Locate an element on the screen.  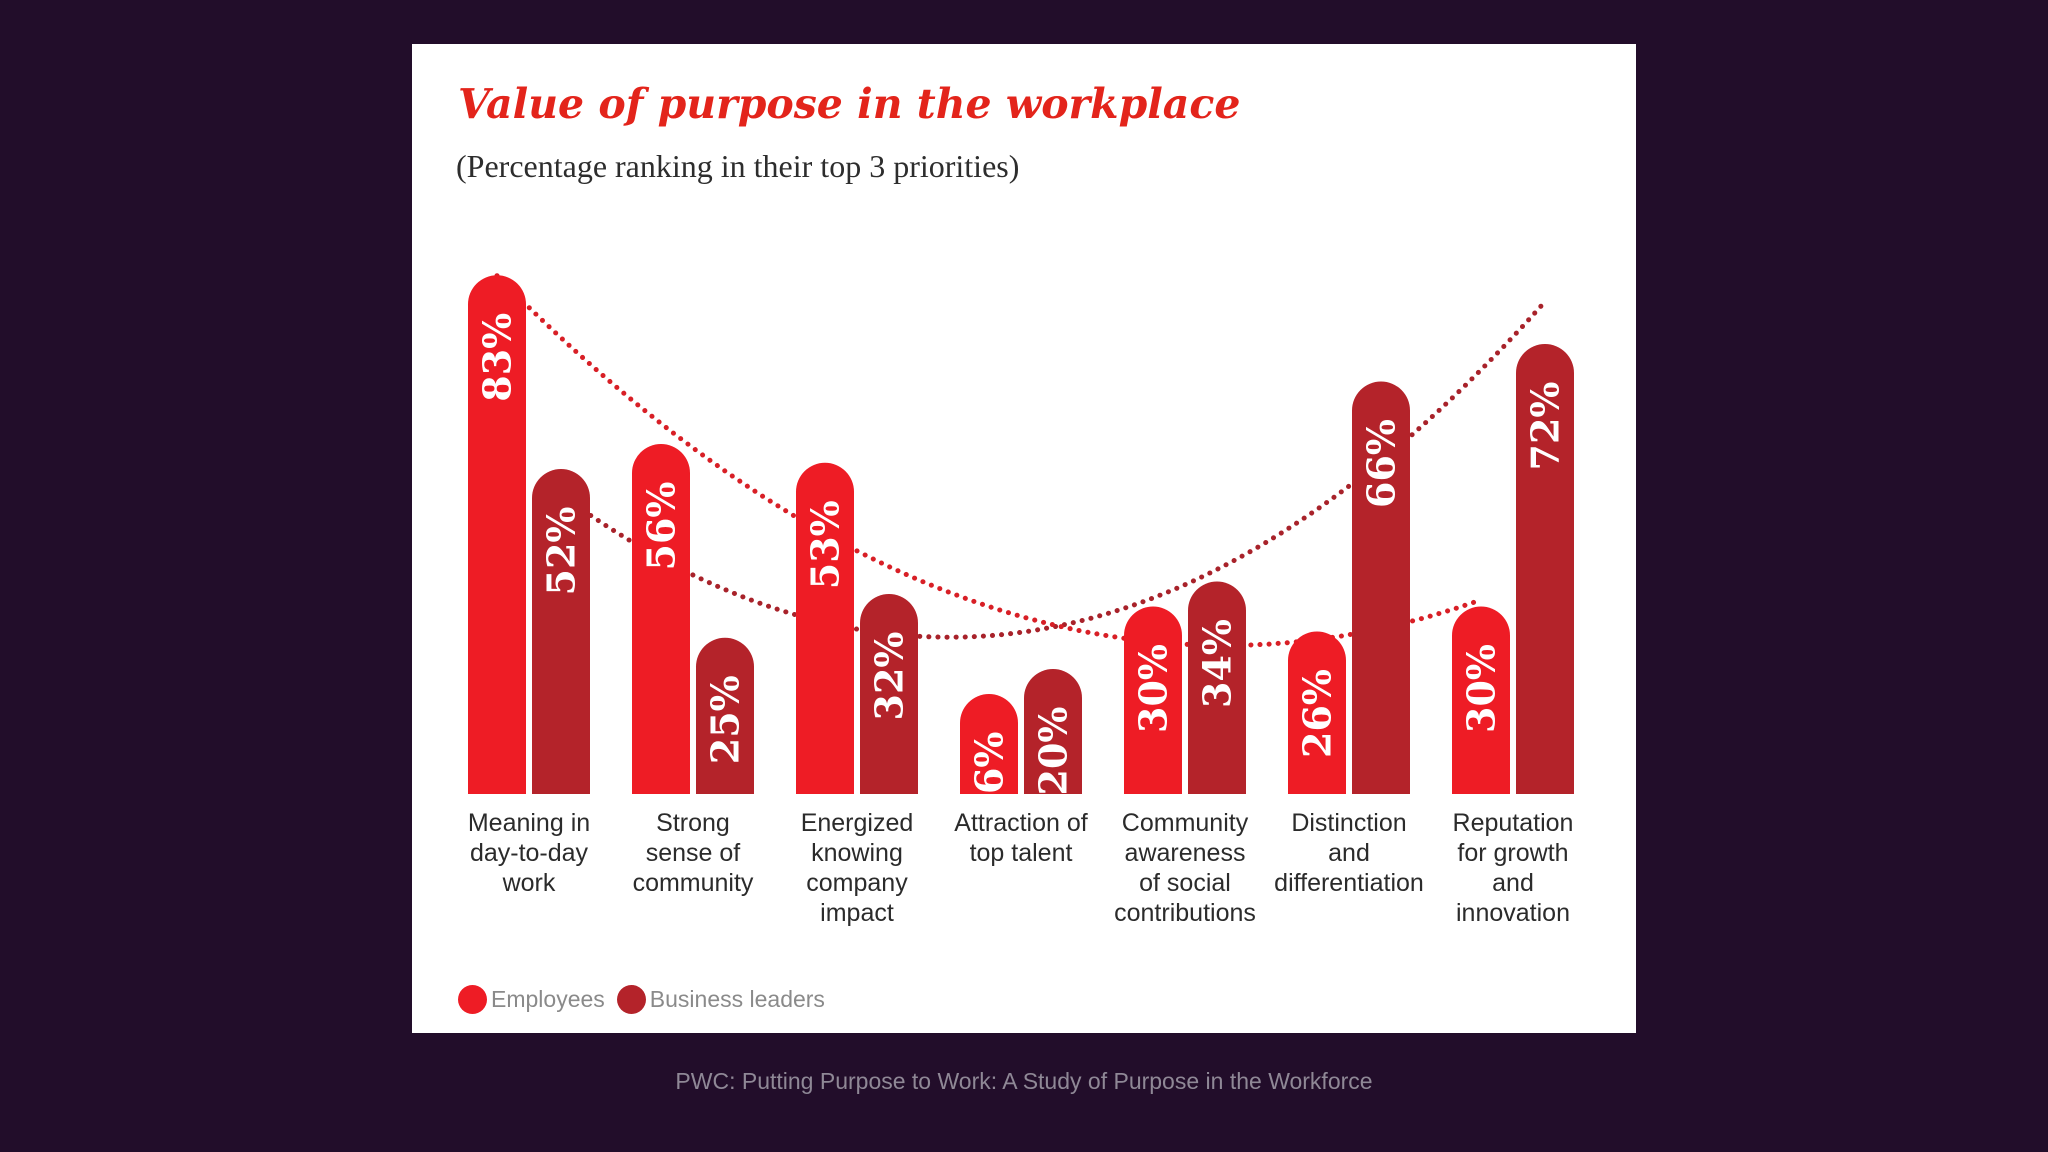
category-label-7: Reputation for growth and innovation is located at coordinates (1513, 868).